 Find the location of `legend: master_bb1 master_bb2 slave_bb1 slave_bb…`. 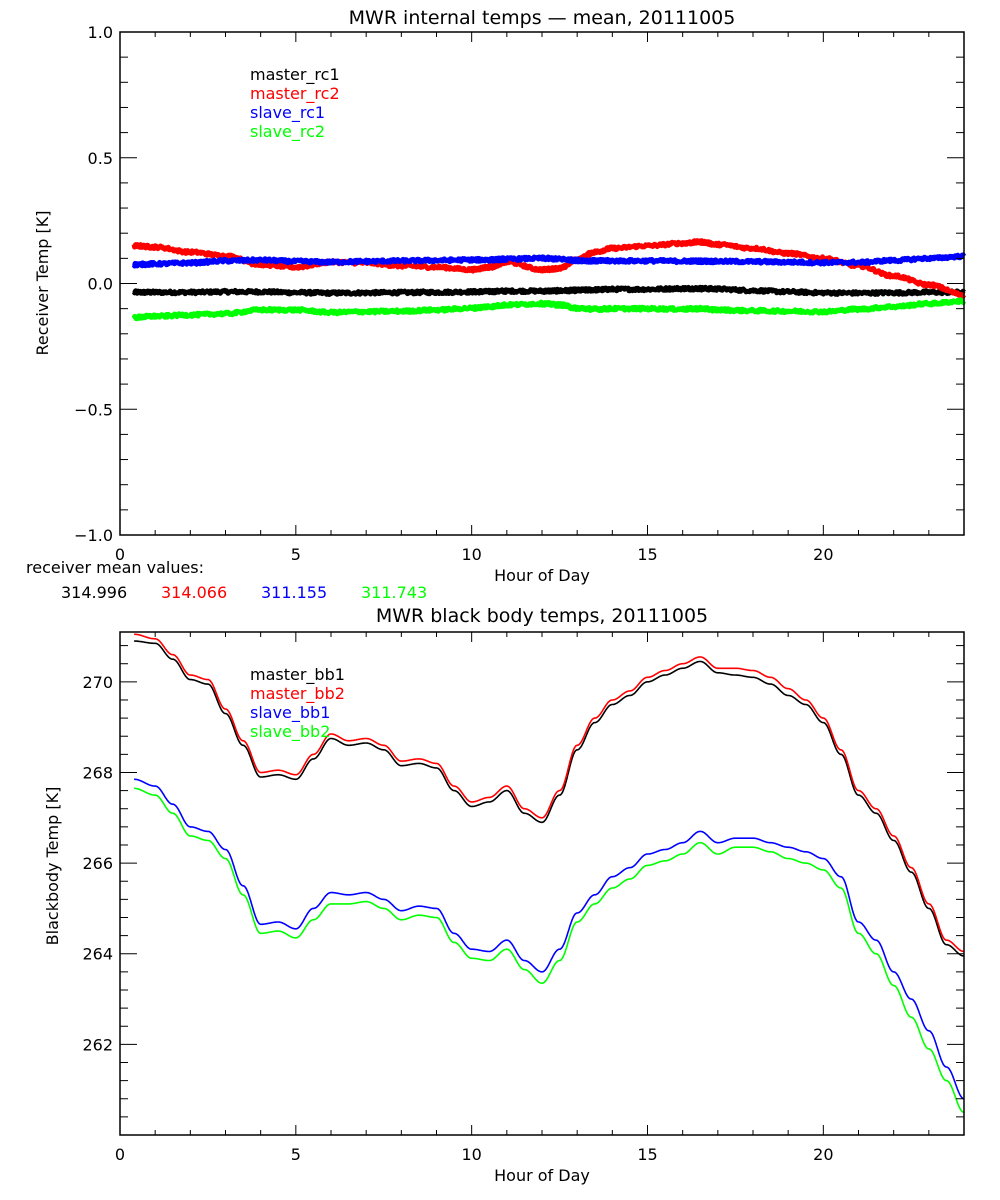

legend: master_bb1 master_bb2 slave_bb1 slave_bb… is located at coordinates (297, 703).